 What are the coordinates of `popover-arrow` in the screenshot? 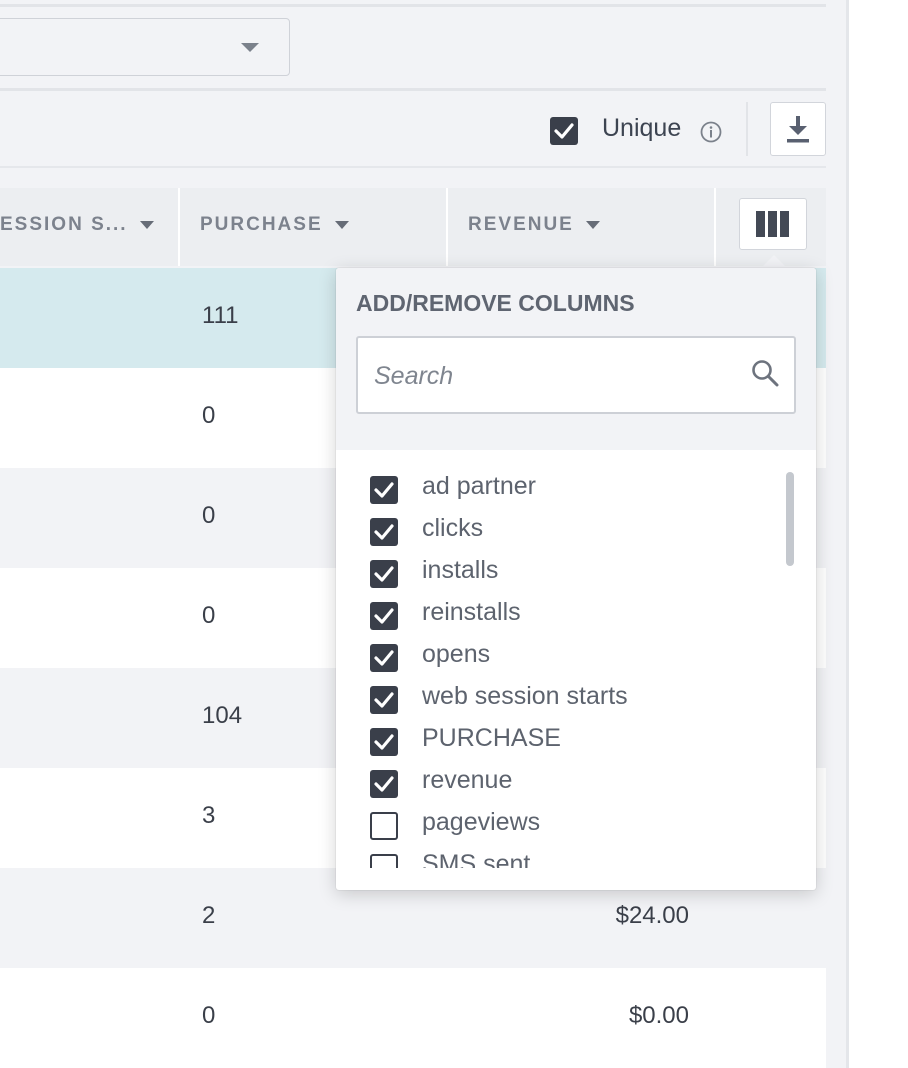 It's located at (774, 262).